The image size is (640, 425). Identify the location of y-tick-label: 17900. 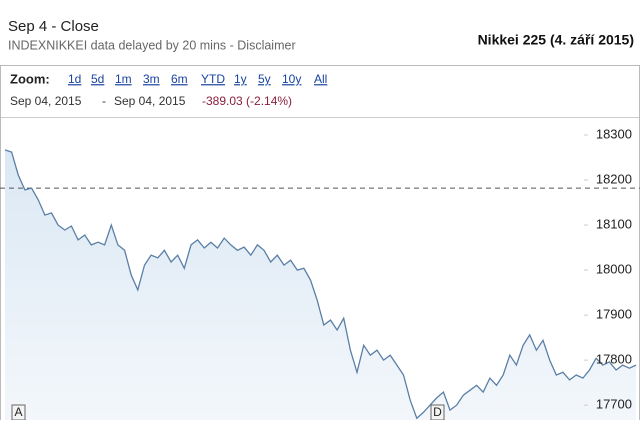
(614, 314).